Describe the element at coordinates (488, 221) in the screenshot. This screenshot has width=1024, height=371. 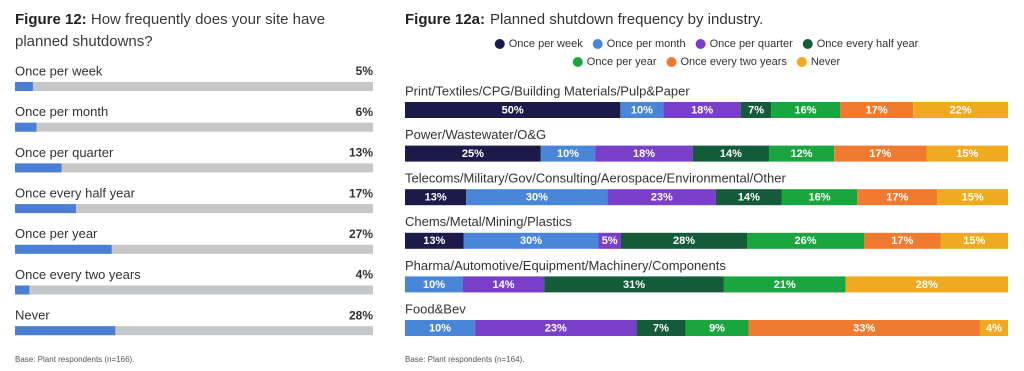
I see `category-label: Chems/Metal/Mining/Plastics` at that location.